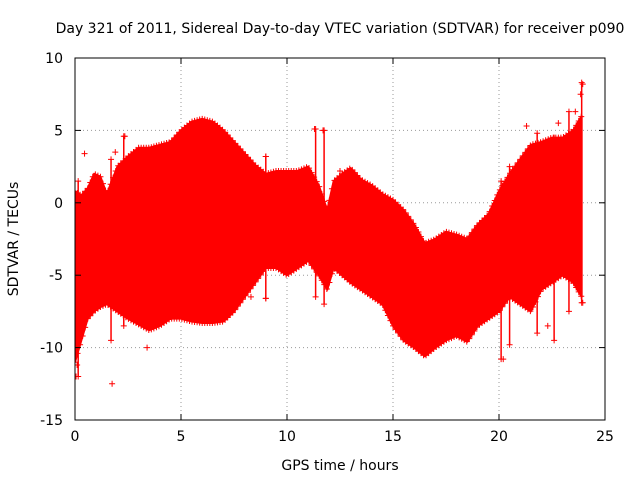 This screenshot has height=480, width=640. Describe the element at coordinates (181, 437) in the screenshot. I see `x-tick-label: 5` at that location.